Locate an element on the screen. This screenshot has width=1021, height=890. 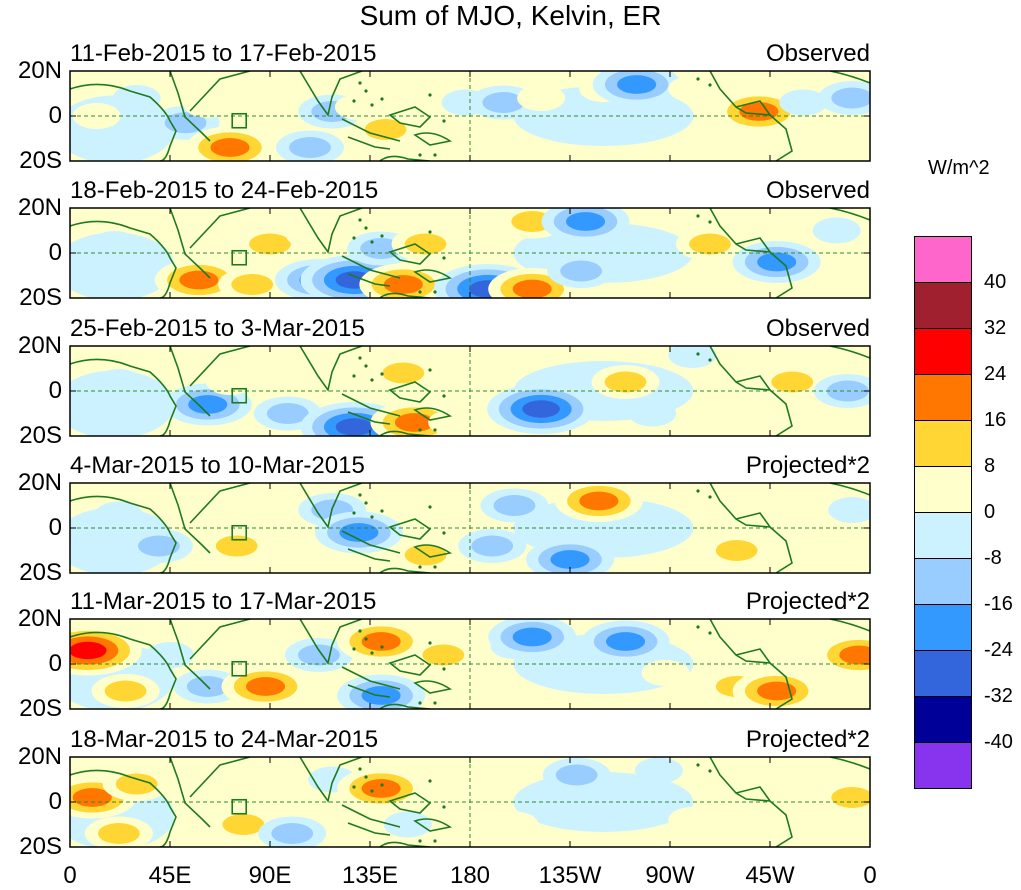
longitude-tick-label: 135E is located at coordinates (370, 875).